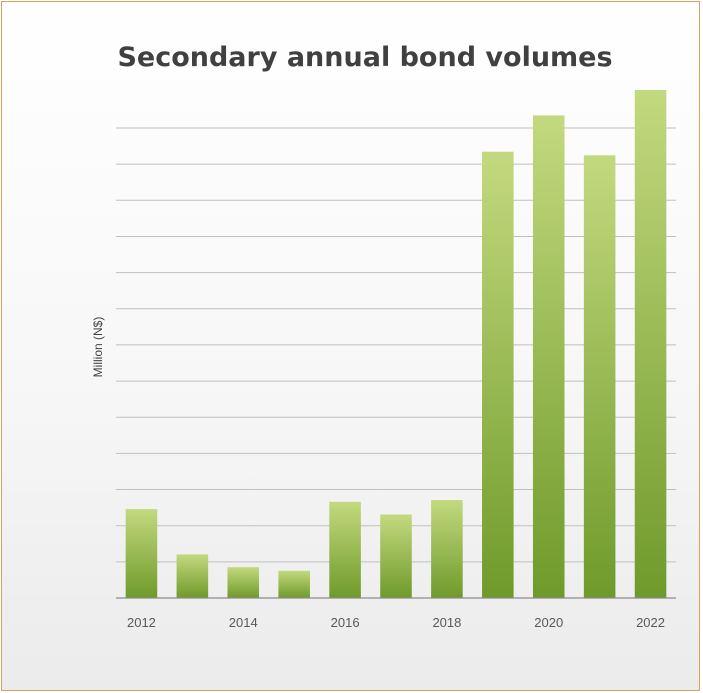 This screenshot has height=693, width=703. Describe the element at coordinates (498, 374) in the screenshot. I see `bar-2019` at that location.